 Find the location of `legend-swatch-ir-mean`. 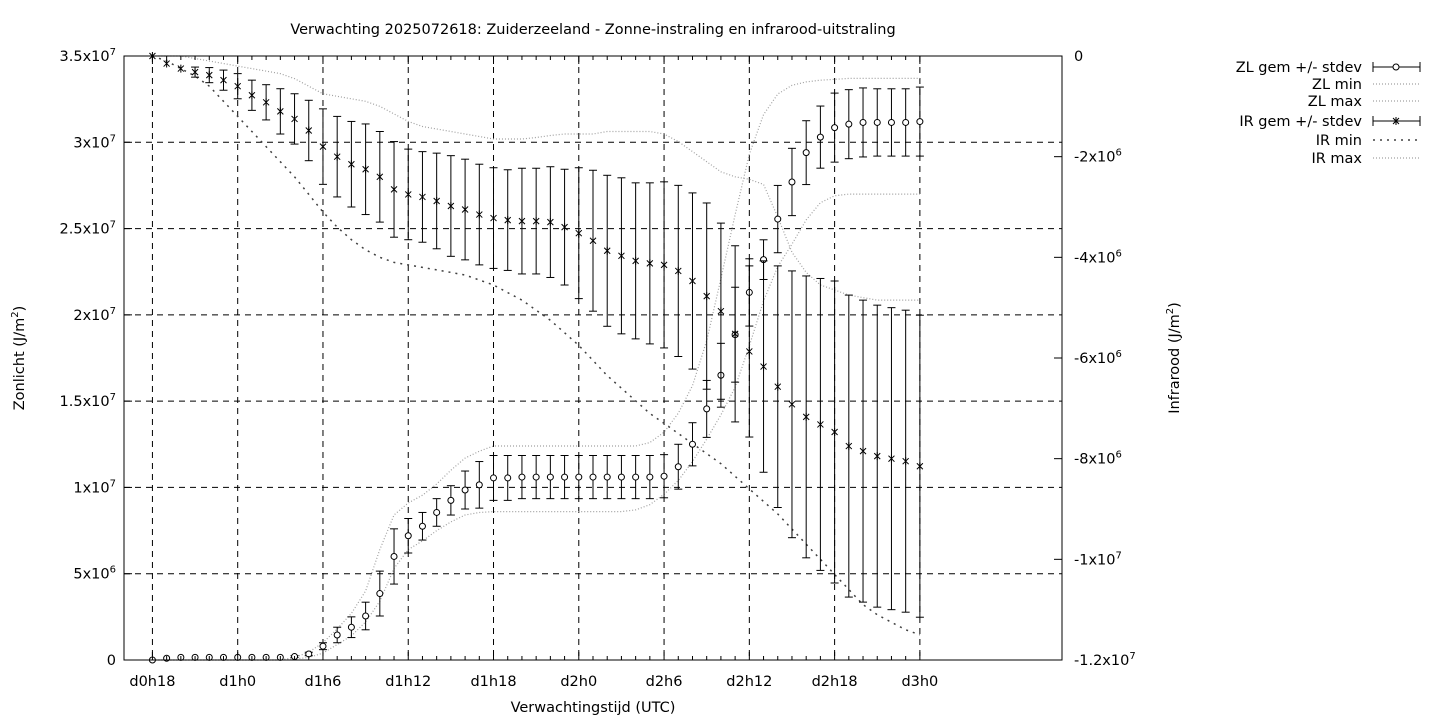

legend-swatch-ir-mean is located at coordinates (1396, 121).